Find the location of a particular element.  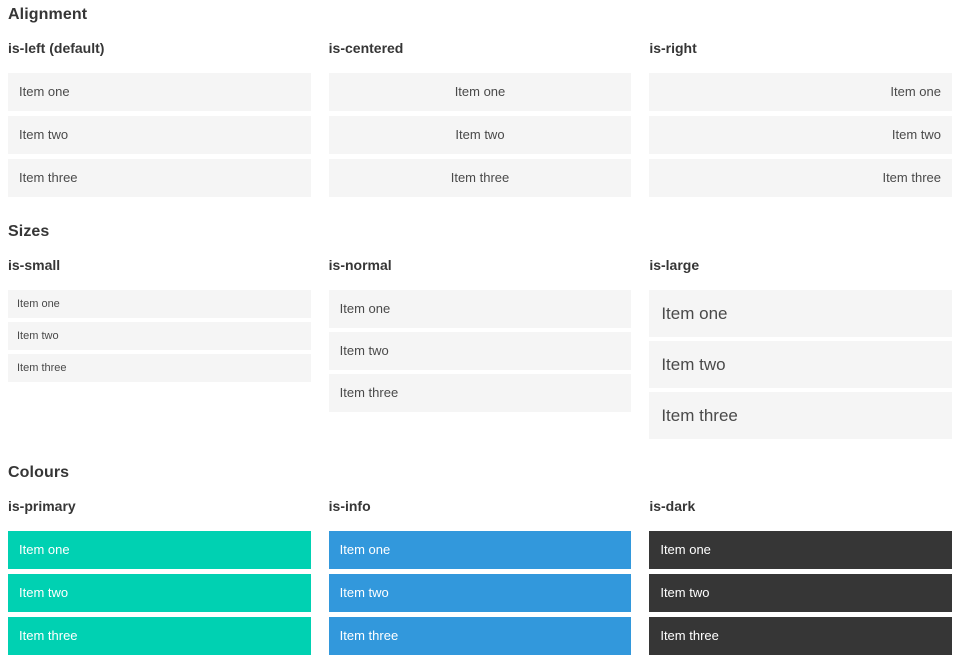

list-align-center: Item one Item two Item three is located at coordinates (480, 135).